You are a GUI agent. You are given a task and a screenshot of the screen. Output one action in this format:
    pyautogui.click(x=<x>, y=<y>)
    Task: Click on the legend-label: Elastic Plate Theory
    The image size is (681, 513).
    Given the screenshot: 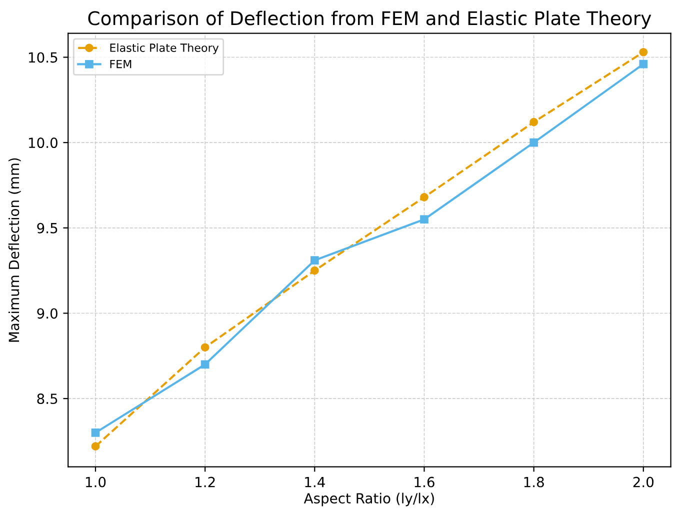 What is the action you would take?
    pyautogui.click(x=164, y=48)
    